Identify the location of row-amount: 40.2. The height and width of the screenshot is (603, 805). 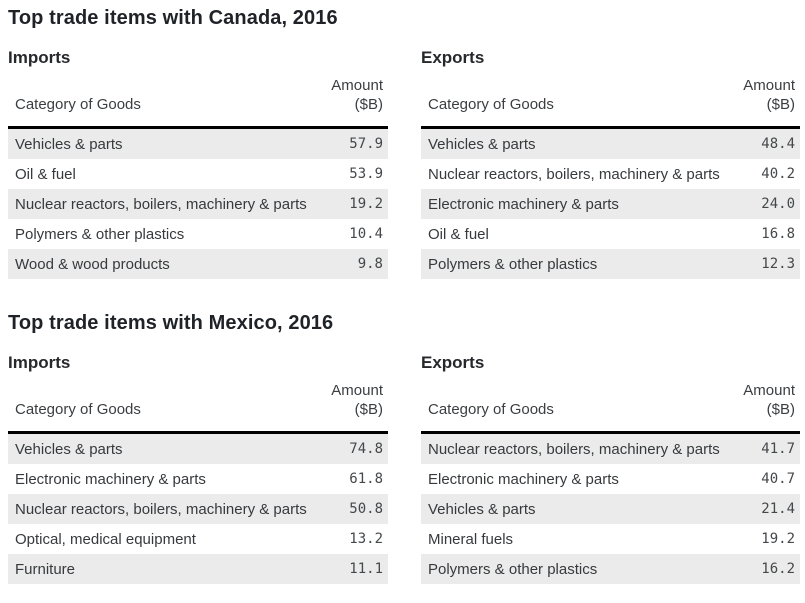
(778, 174).